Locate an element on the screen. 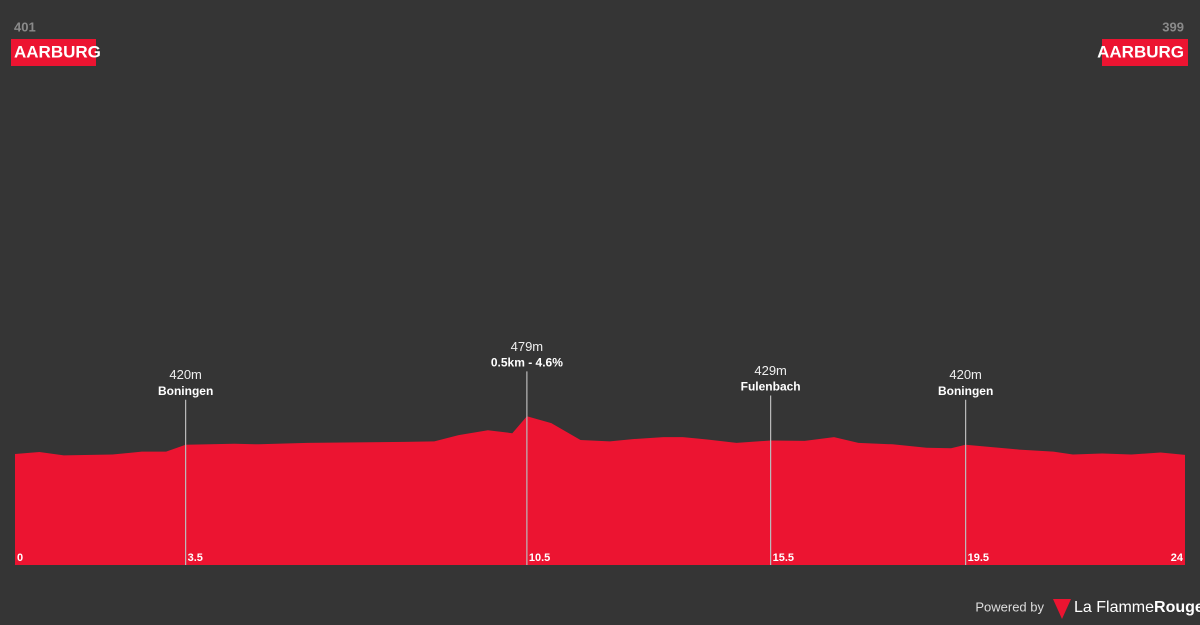  finish-badge is located at coordinates (1145, 52).